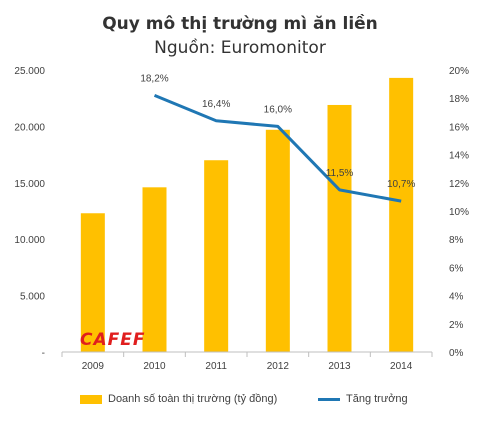 This screenshot has width=480, height=422. I want to click on right-tick-label: 10%, so click(459, 212).